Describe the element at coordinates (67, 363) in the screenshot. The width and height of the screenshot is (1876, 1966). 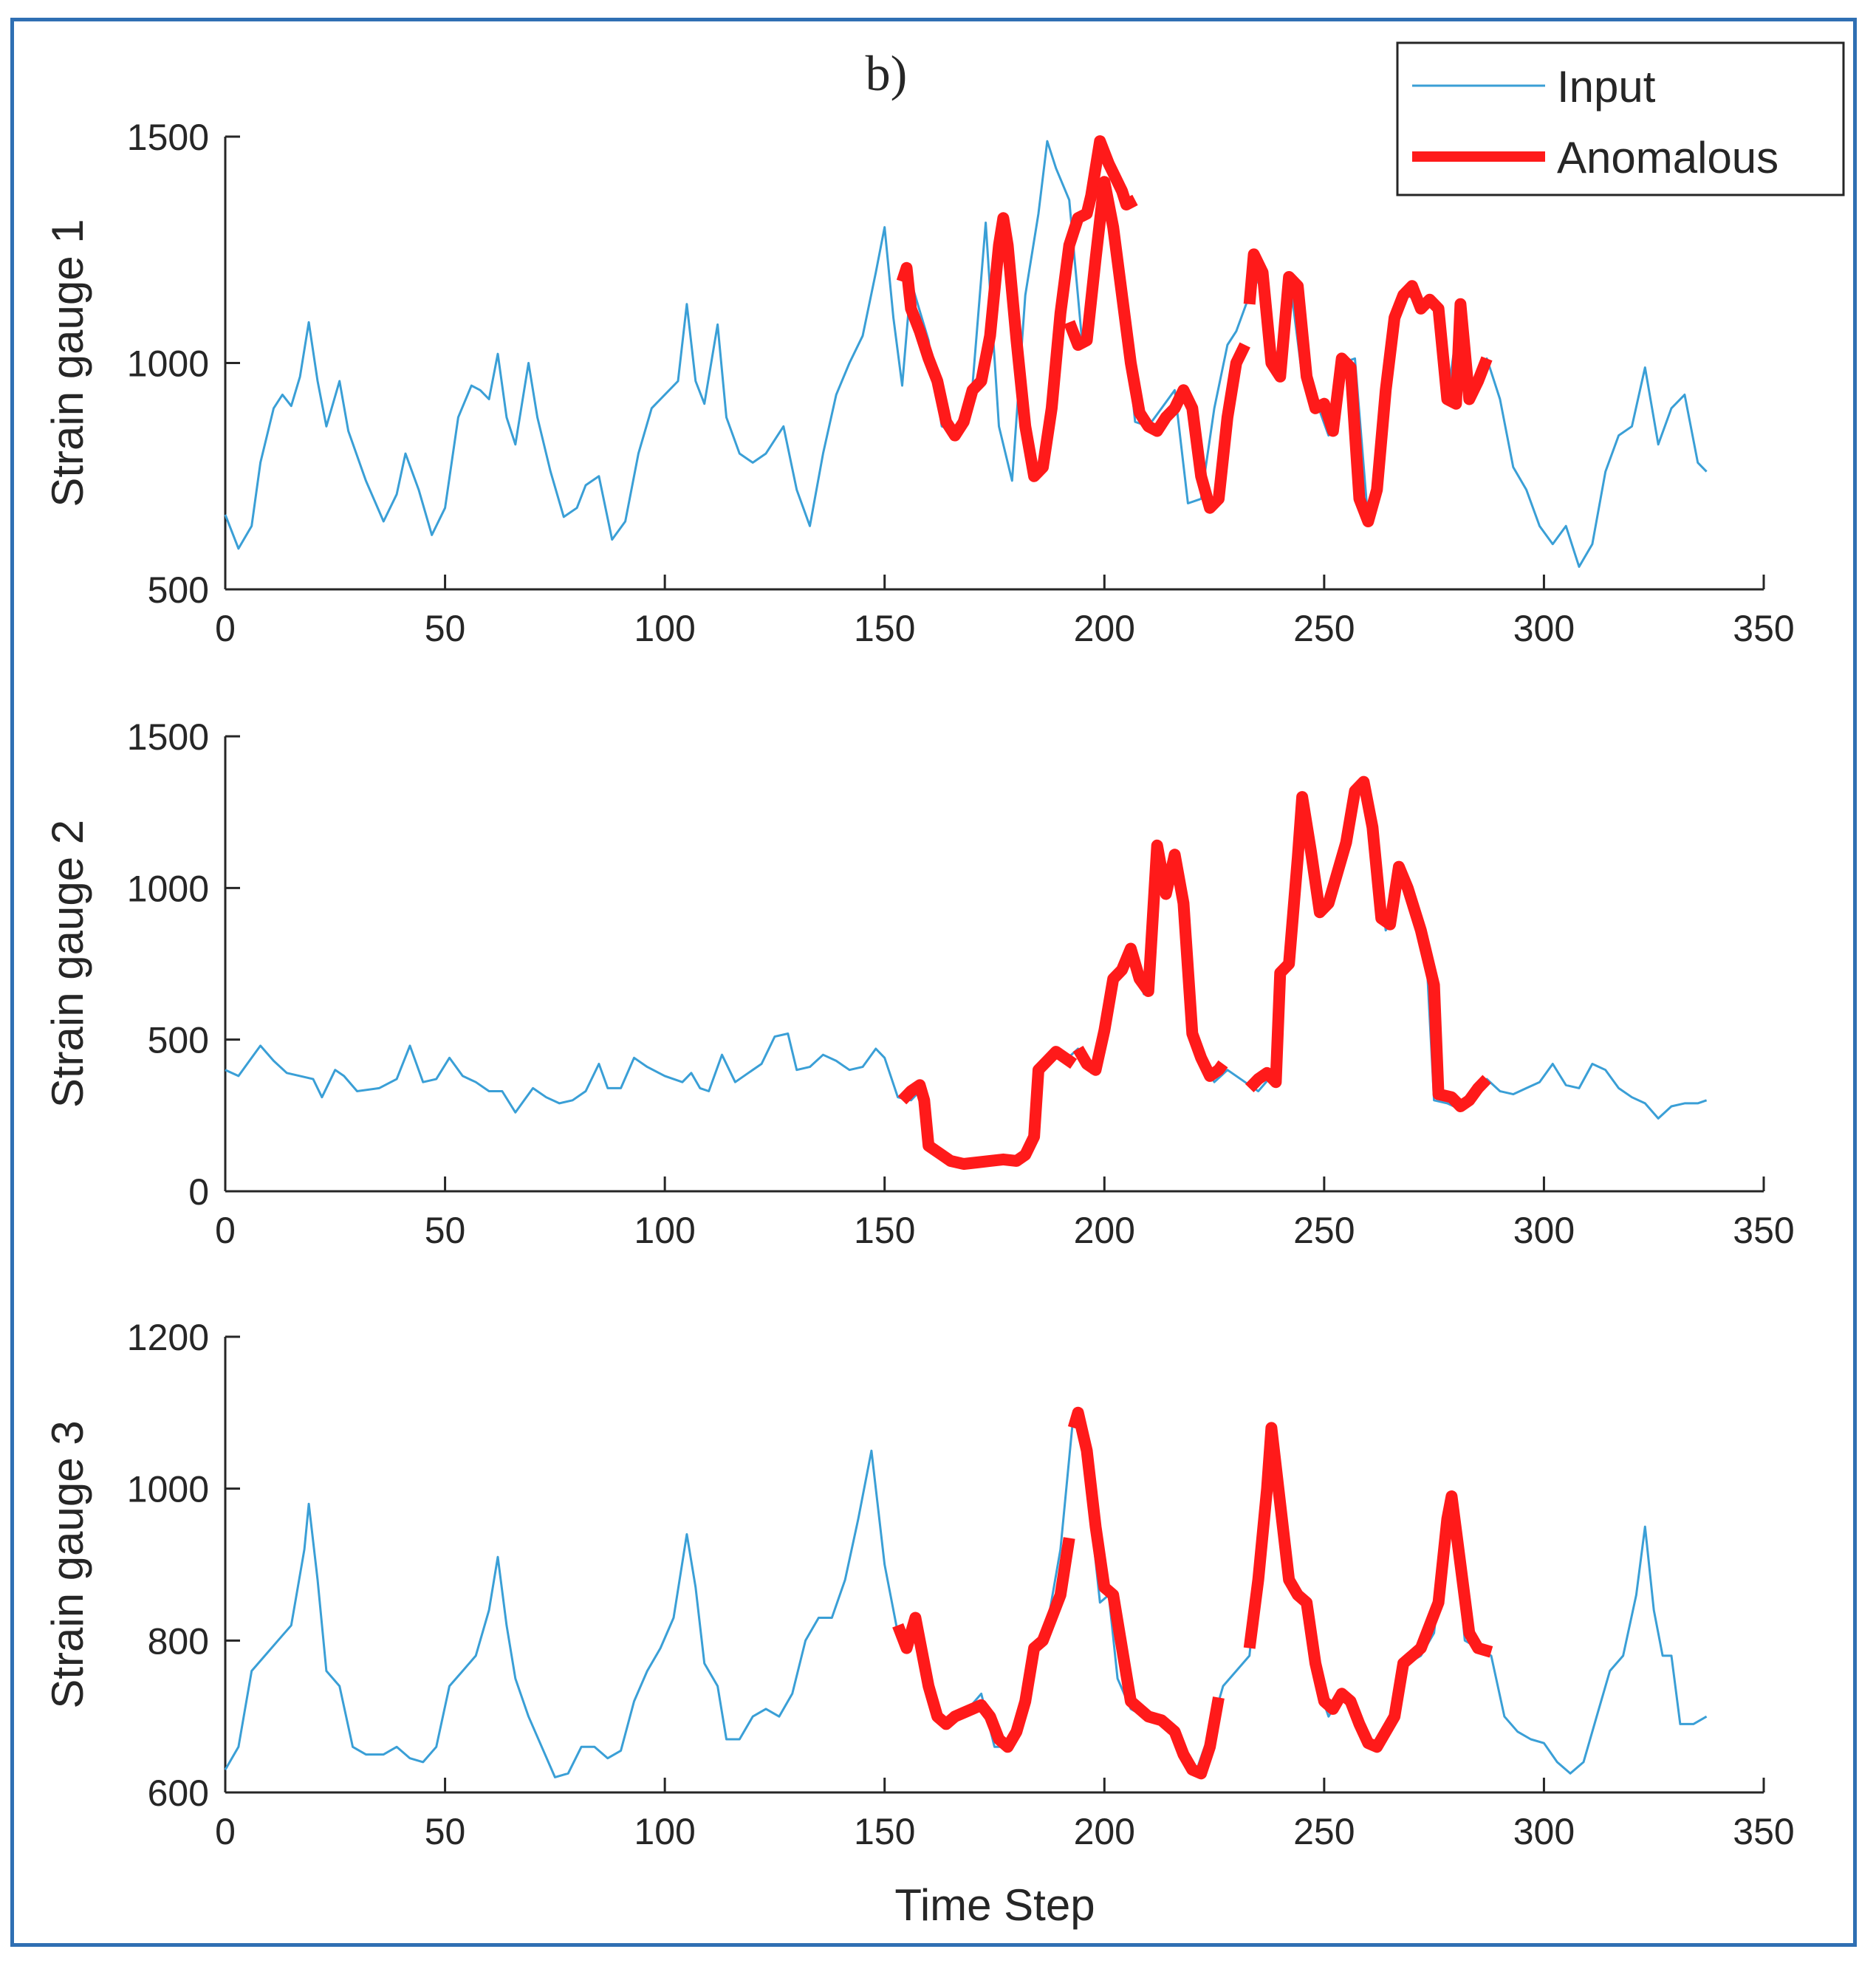
I see `y-axis-label: Strain gauge 1` at that location.